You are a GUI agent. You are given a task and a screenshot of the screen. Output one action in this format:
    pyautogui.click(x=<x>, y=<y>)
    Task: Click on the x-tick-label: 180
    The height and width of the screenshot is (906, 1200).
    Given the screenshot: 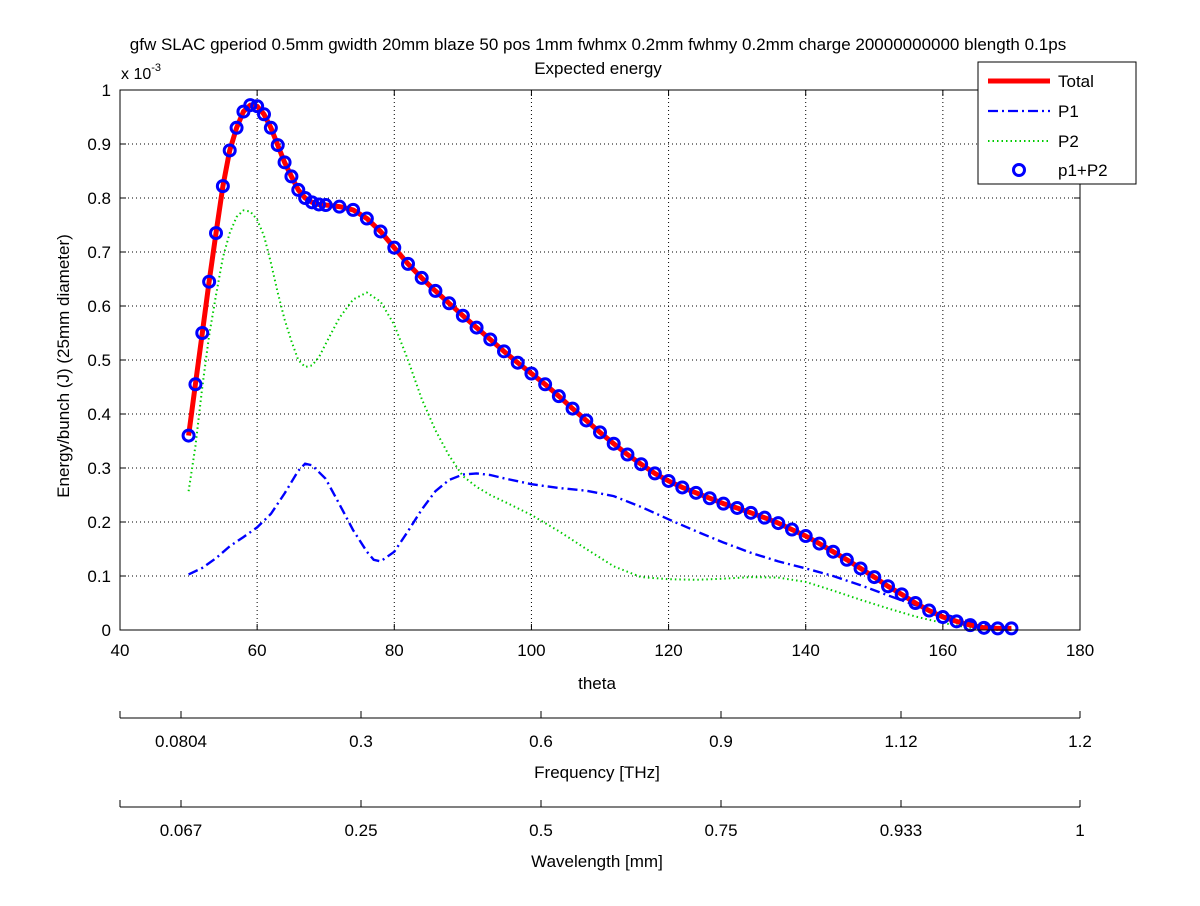 What is the action you would take?
    pyautogui.click(x=1080, y=650)
    